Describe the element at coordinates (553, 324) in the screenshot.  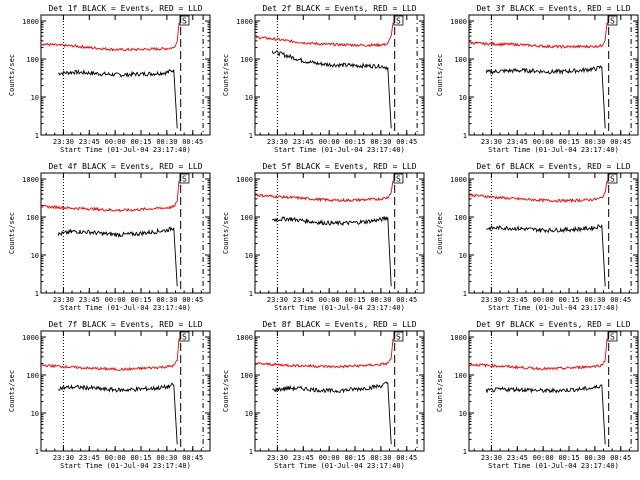
I see `panel-title: Det 9f BLACK = Events, RED = LLD` at that location.